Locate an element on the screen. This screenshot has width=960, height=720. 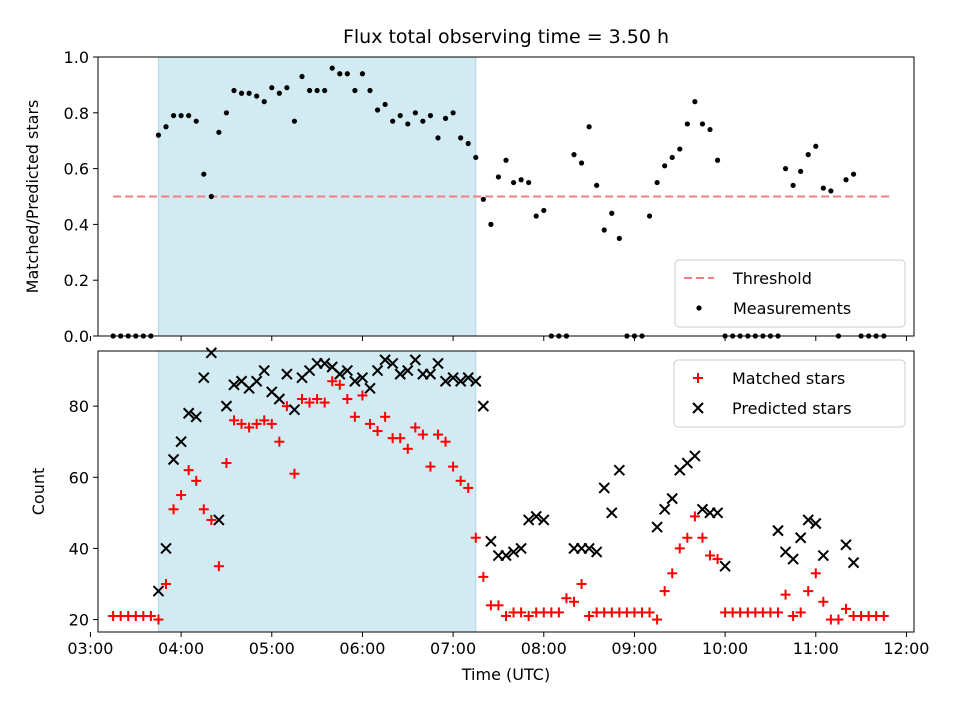
y-axis-label: Matched/Predicted stars is located at coordinates (32, 197).